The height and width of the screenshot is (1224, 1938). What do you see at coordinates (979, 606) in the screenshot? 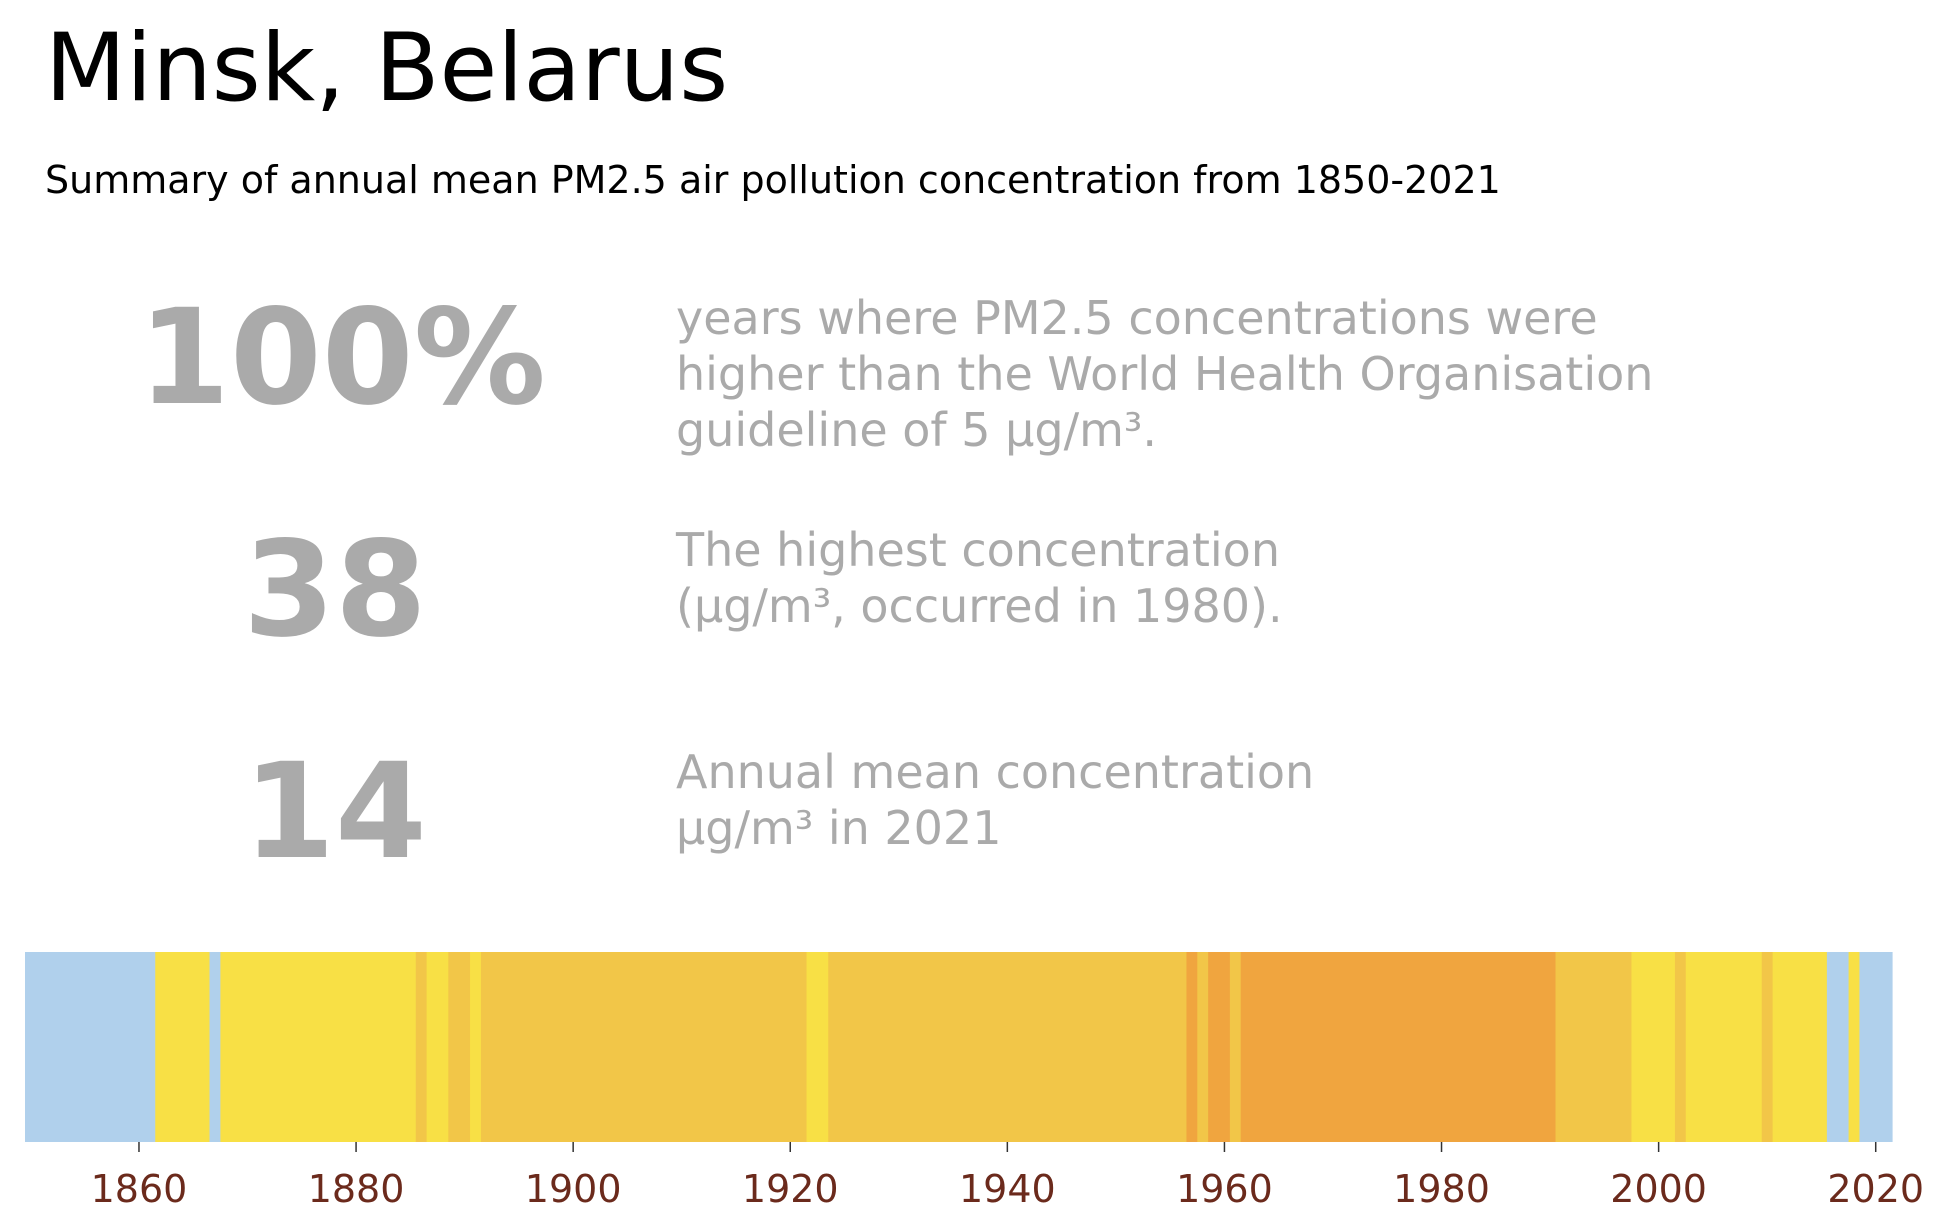
I see `stat-description-line: (µg/m³, occurred in 1980).` at bounding box center [979, 606].